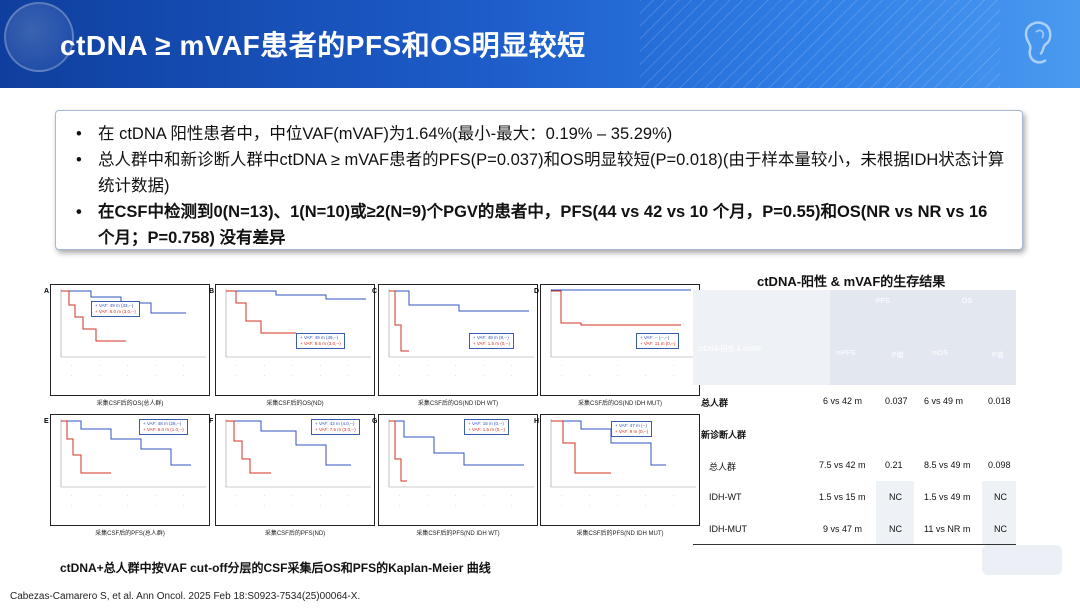  I want to click on table-header-p1: P值, so click(898, 355).